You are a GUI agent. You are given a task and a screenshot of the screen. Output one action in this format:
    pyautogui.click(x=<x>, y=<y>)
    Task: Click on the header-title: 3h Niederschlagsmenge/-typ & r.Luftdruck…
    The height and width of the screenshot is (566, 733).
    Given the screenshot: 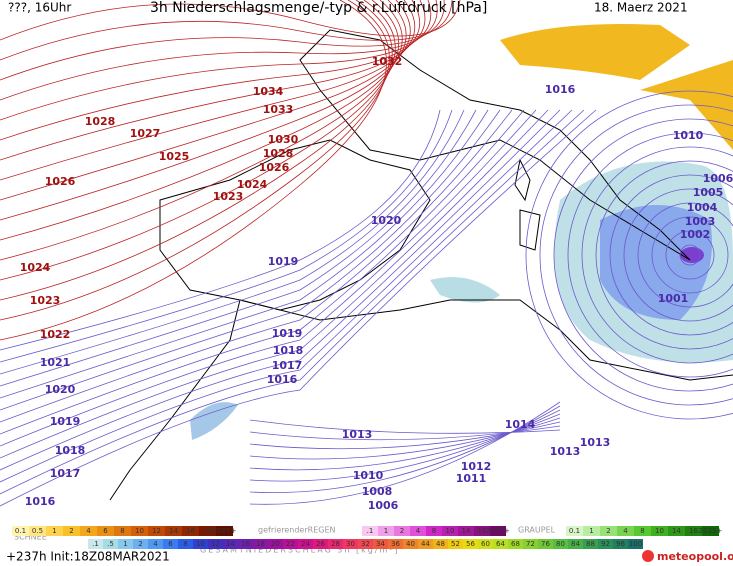 What is the action you would take?
    pyautogui.click(x=318, y=8)
    